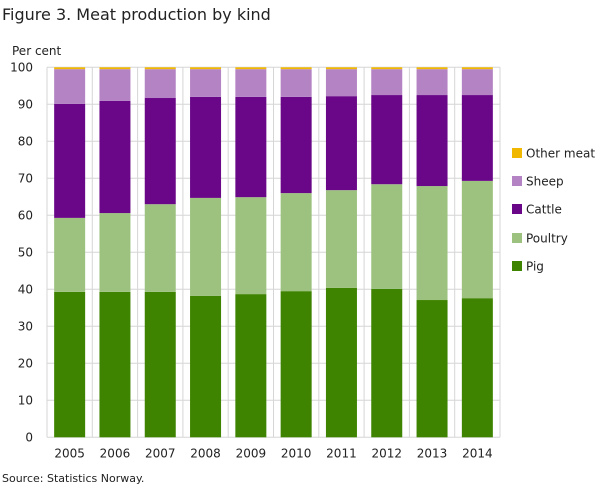 The image size is (609, 489). I want to click on bar-cattle-2008, so click(206, 147).